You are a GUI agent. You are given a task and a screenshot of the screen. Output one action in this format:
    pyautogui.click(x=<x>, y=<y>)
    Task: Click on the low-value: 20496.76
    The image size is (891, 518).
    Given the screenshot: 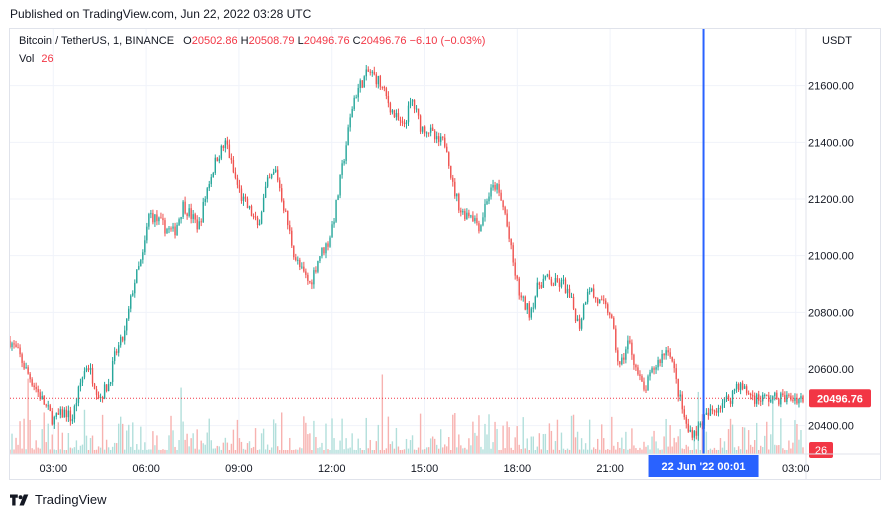 What is the action you would take?
    pyautogui.click(x=326, y=41)
    